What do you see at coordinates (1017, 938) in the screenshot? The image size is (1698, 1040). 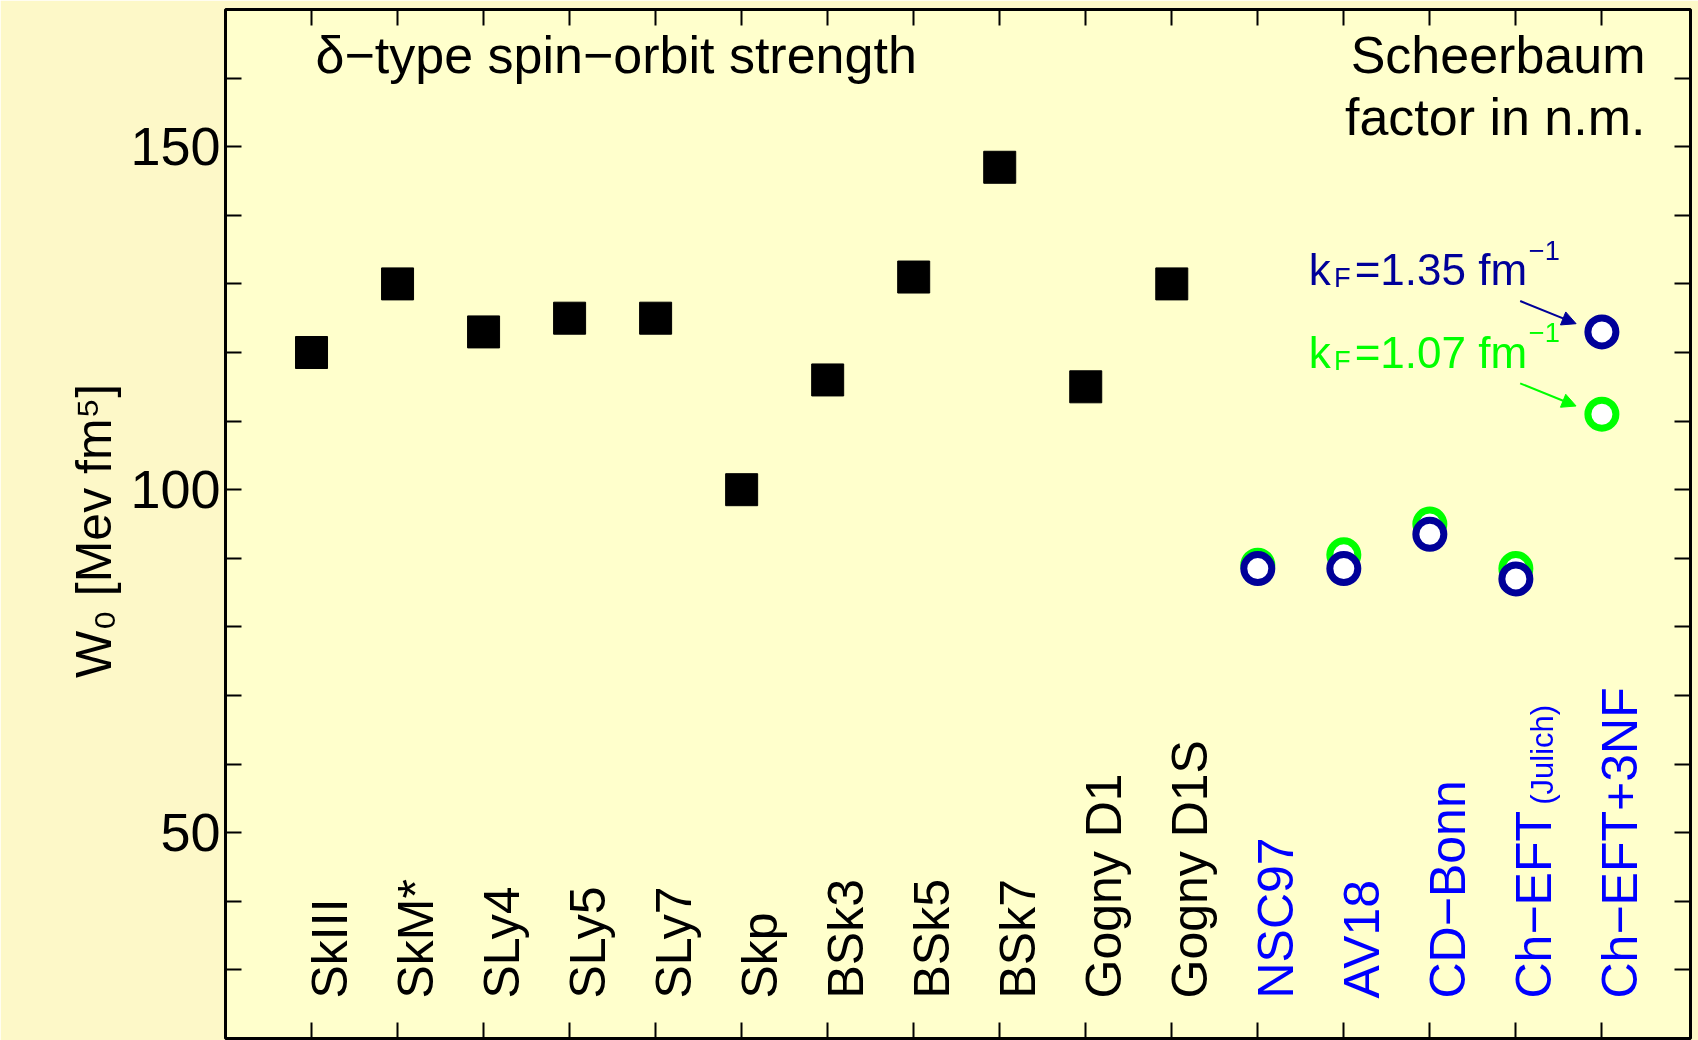 I see `x-tick-label: BSk7` at bounding box center [1017, 938].